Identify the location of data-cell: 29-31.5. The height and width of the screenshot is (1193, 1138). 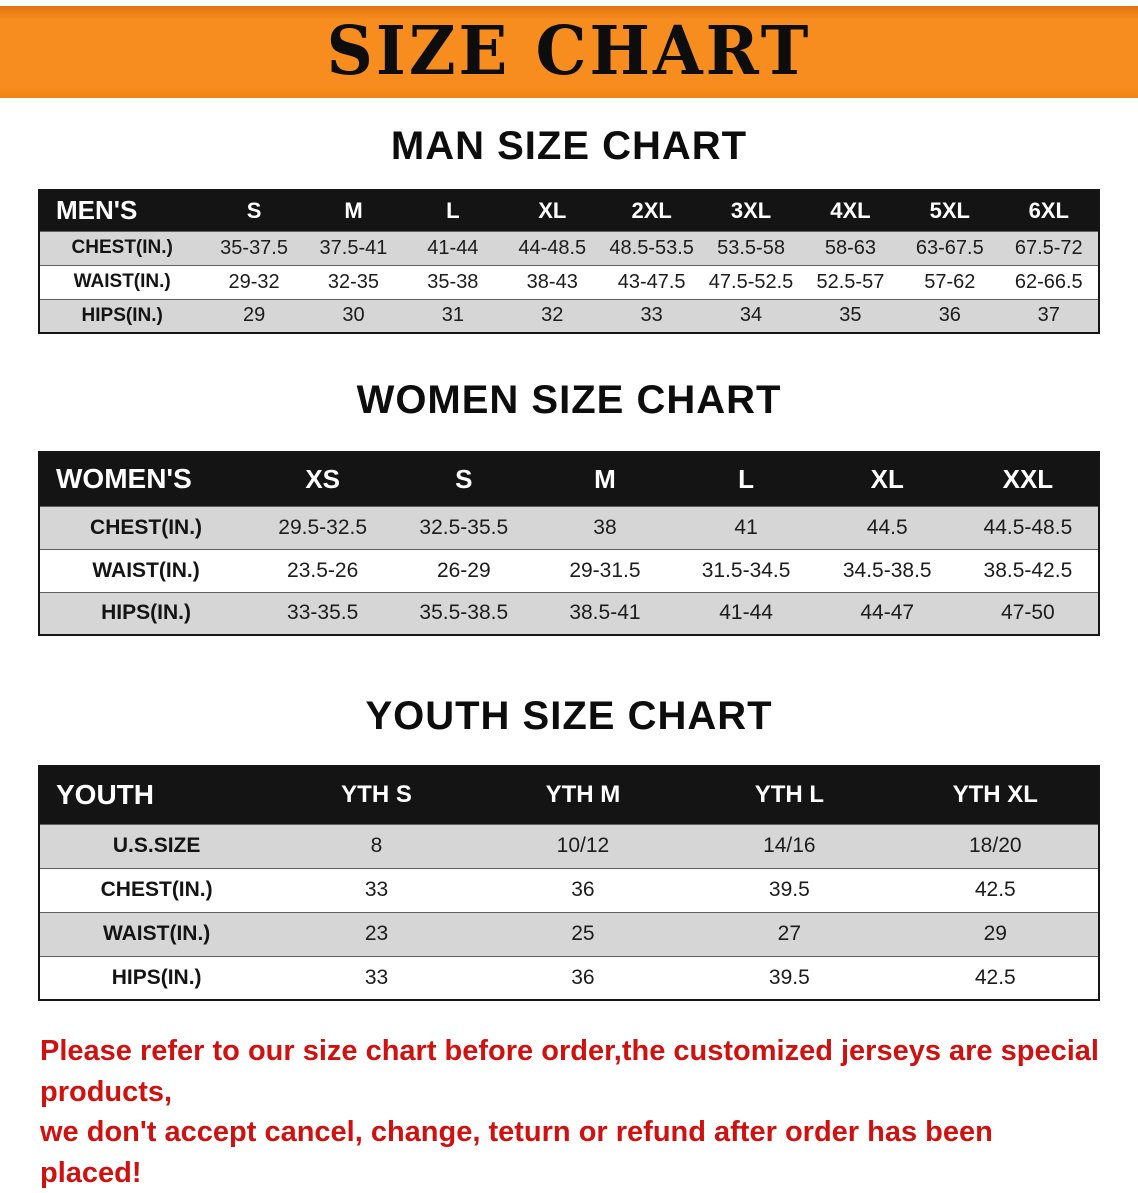
(605, 570).